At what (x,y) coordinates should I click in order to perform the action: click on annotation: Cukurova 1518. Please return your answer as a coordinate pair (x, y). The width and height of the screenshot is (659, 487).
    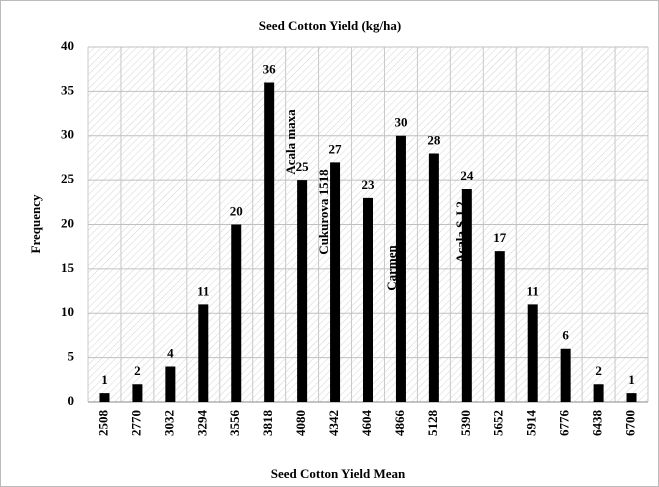
    Looking at the image, I should click on (323, 212).